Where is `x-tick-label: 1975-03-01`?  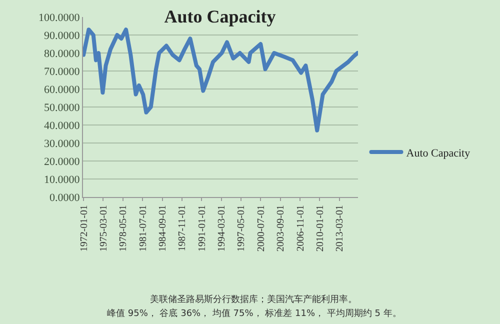
x-tick-label: 1975-03-01 is located at coordinates (104, 228).